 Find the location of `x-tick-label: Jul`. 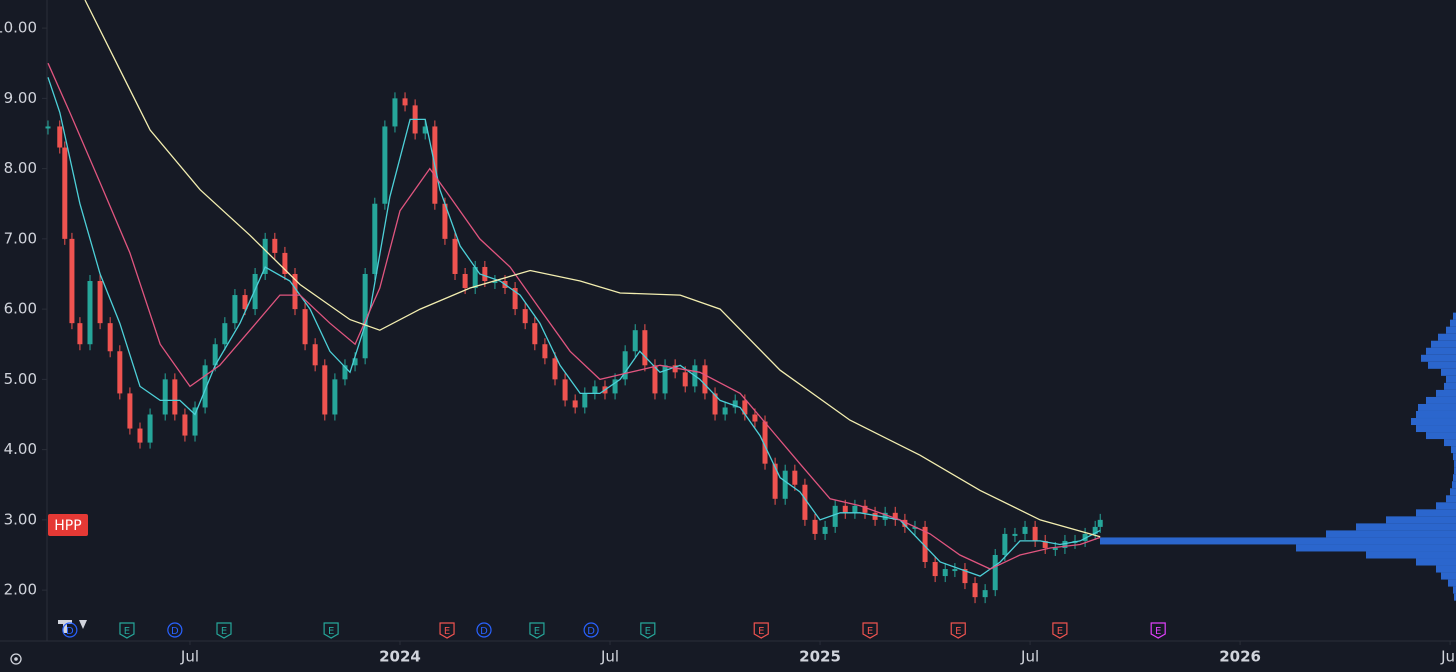

x-tick-label: Jul is located at coordinates (189, 657).